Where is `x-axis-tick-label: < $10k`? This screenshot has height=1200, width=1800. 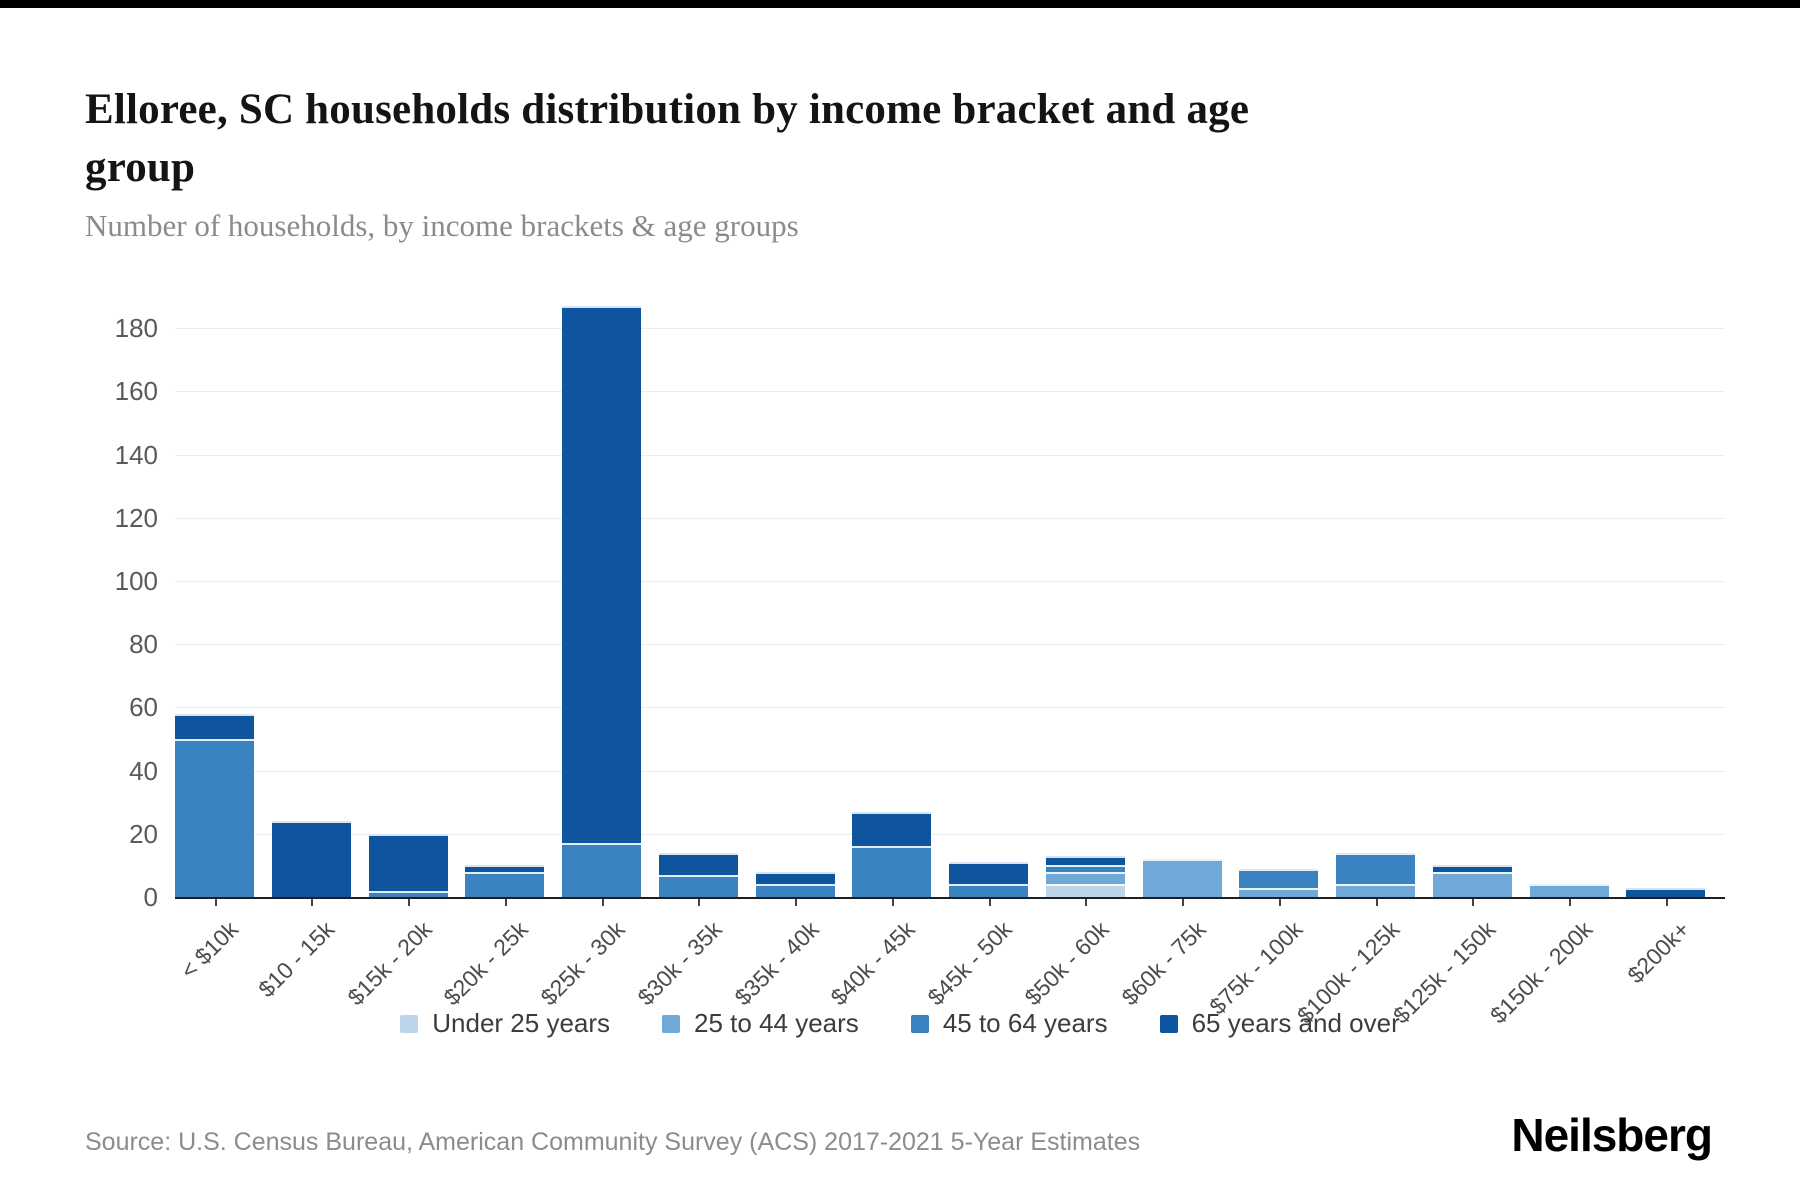 x-axis-tick-label: < $10k is located at coordinates (209, 950).